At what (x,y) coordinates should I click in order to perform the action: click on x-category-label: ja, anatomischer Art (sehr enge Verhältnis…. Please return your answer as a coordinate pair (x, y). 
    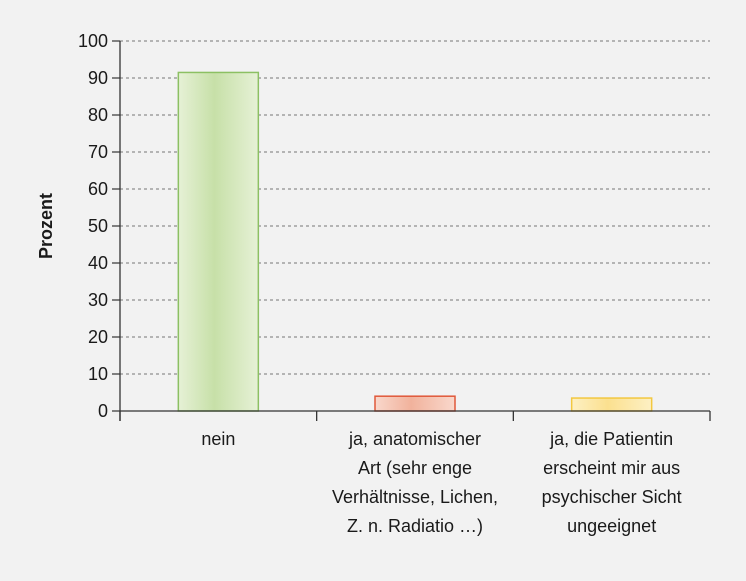
    Looking at the image, I should click on (415, 482).